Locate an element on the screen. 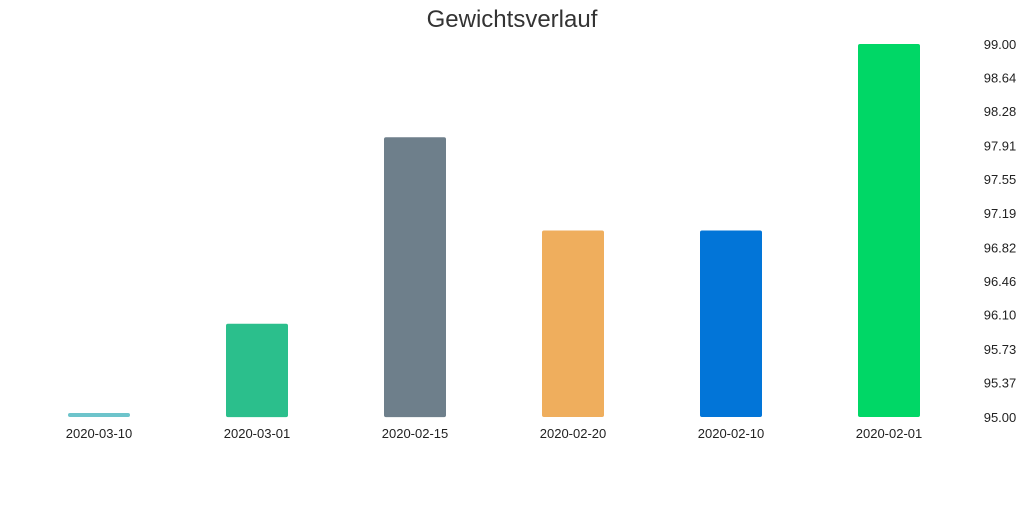 The height and width of the screenshot is (512, 1024). y-tick-label: 96.10 is located at coordinates (1000, 314).